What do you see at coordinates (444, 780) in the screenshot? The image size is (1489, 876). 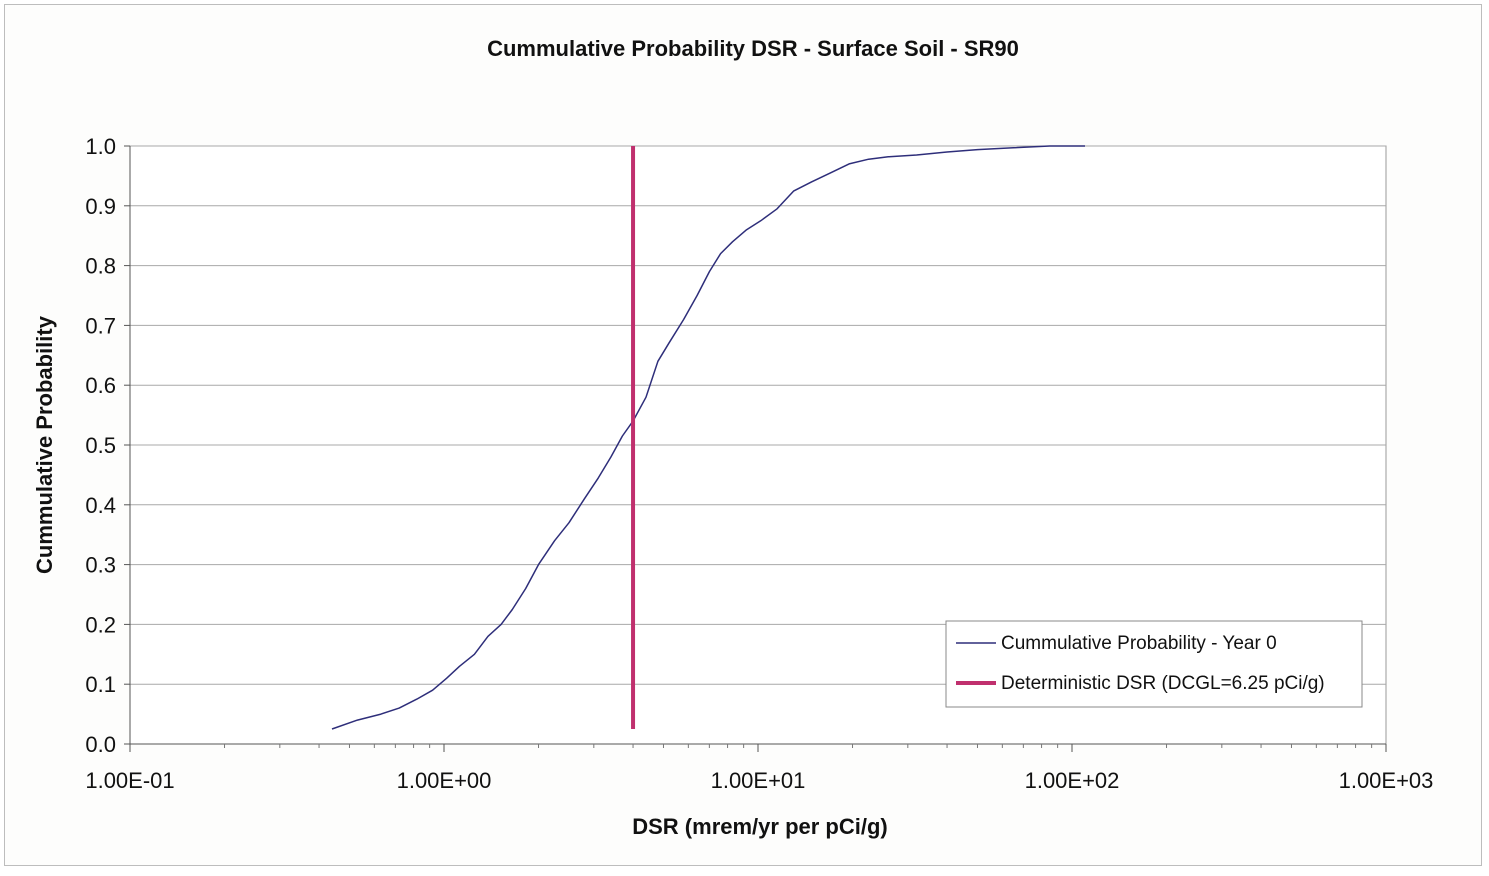 I see `x-tick-label: 1.00E+00` at bounding box center [444, 780].